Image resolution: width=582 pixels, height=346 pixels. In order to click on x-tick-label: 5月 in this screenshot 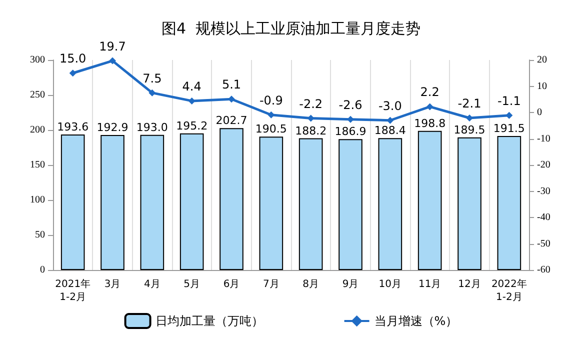, I will do `click(192, 284)`.